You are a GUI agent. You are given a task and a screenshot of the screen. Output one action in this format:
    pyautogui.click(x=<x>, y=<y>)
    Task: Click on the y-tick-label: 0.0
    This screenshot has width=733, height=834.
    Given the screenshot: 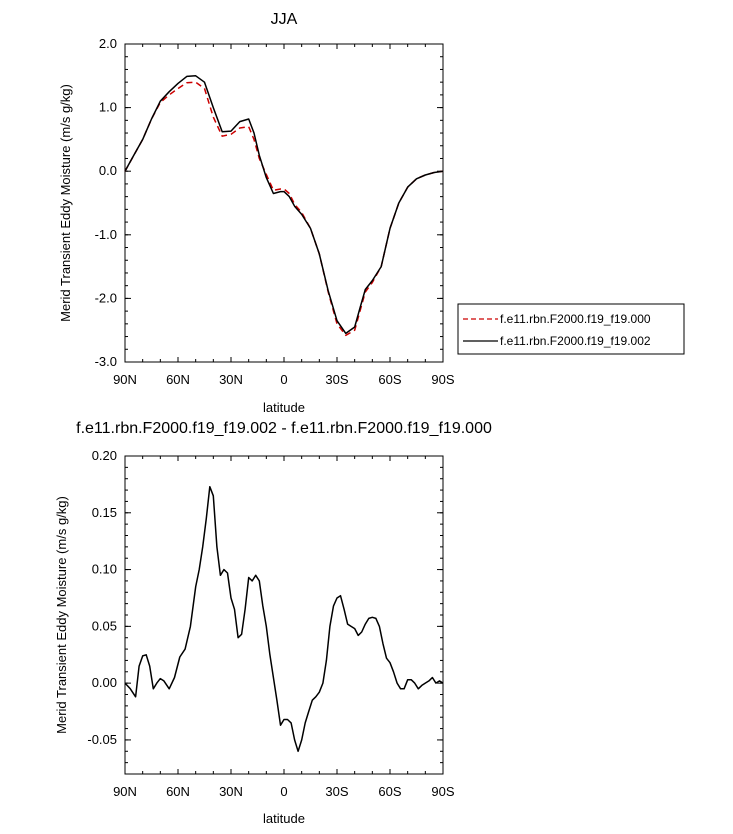 What is the action you would take?
    pyautogui.click(x=108, y=170)
    